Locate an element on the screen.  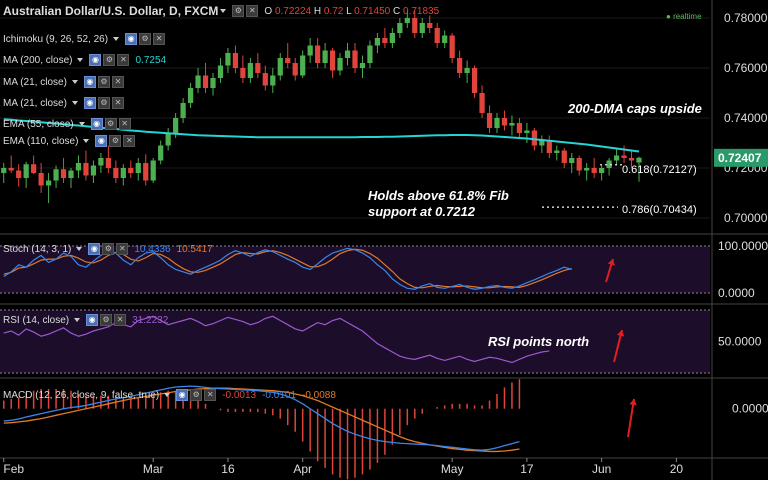
title-dropdown-icon is located at coordinates (223, 11).